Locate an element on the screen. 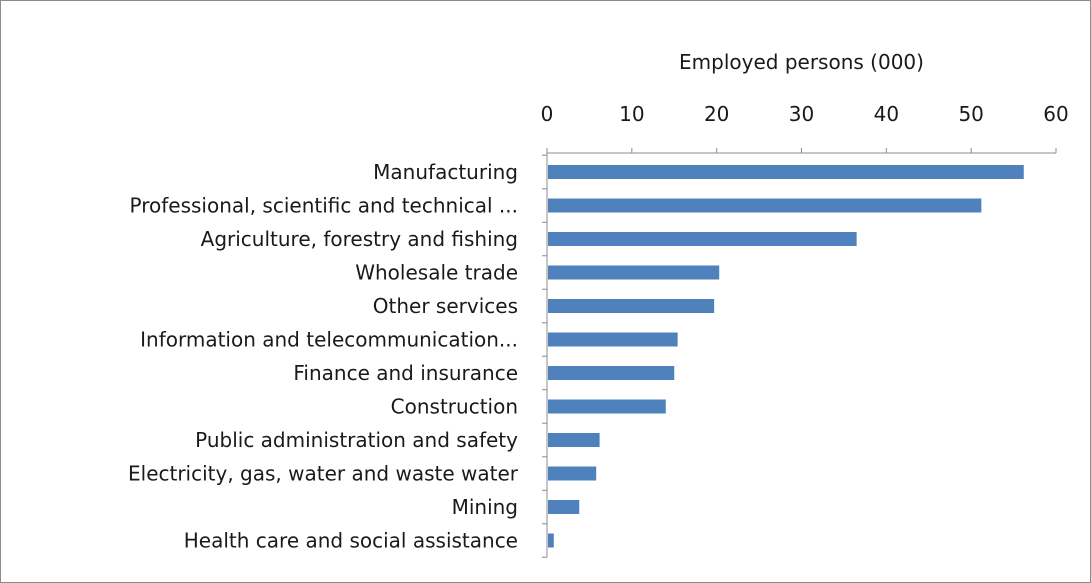 This screenshot has width=1091, height=583. category-label: Wholesale trade is located at coordinates (436, 273).